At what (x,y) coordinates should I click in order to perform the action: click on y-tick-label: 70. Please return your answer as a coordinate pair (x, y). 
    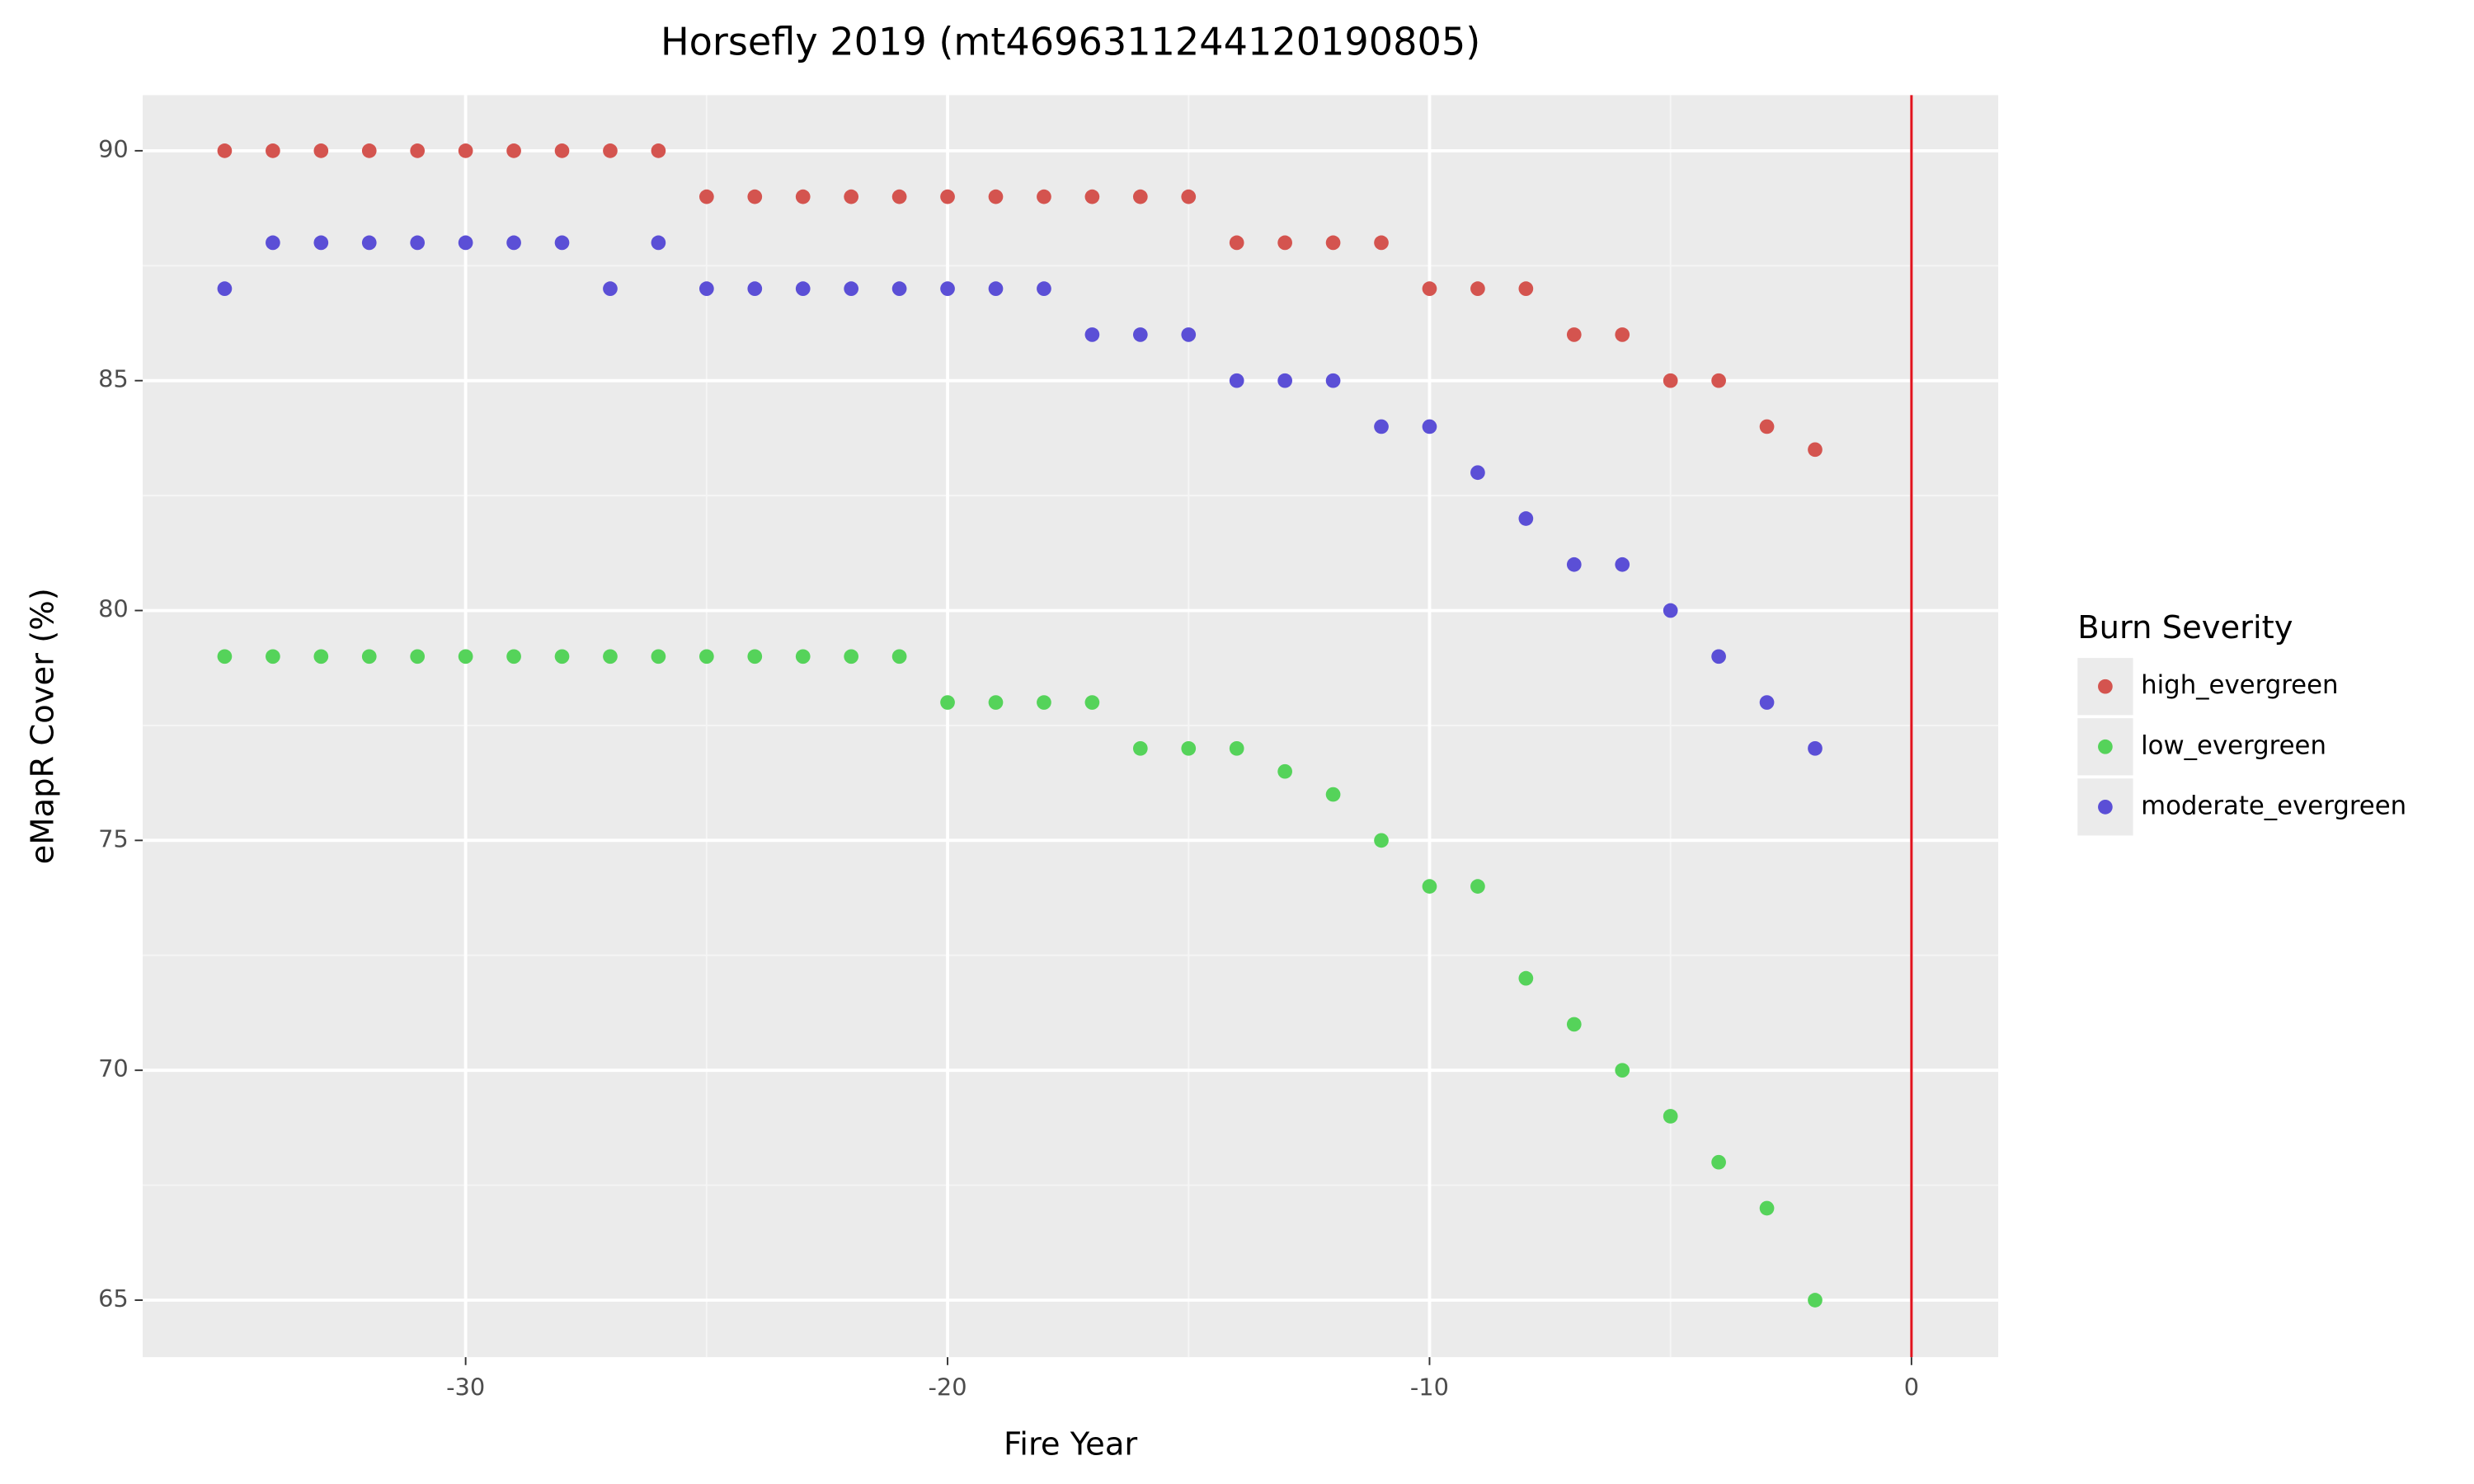
    Looking at the image, I should click on (113, 1068).